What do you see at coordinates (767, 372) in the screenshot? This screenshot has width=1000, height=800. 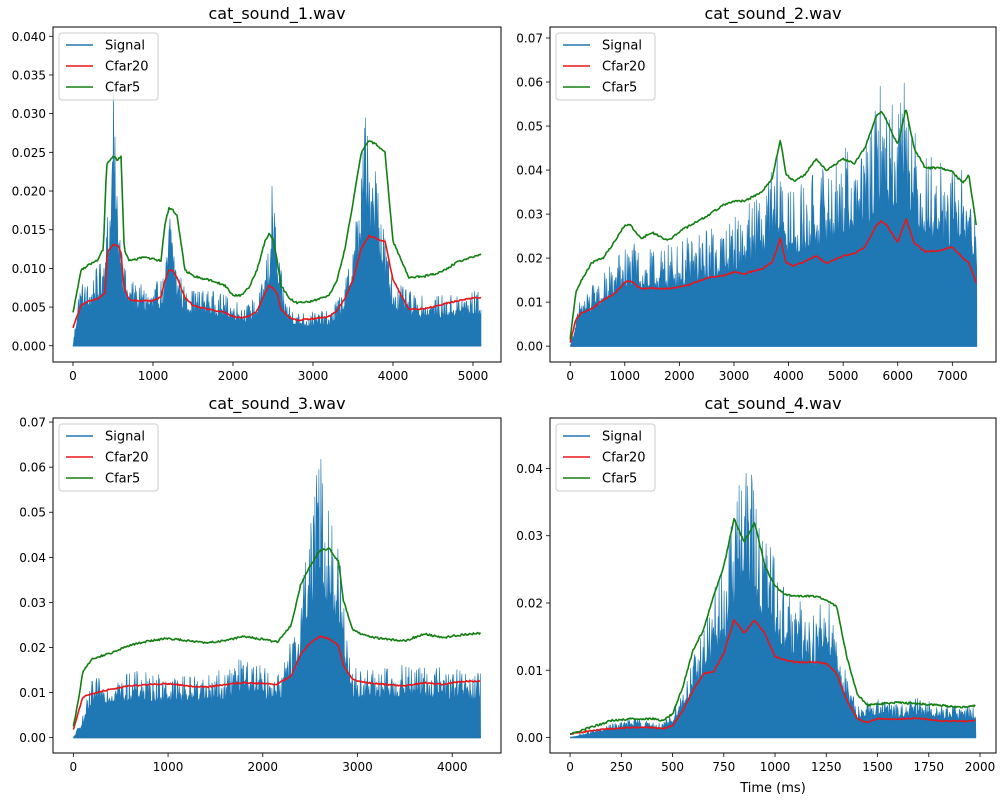 I see `x-axis-ticks: 0 1000 2000 3000 4000 5000 6000 7000` at bounding box center [767, 372].